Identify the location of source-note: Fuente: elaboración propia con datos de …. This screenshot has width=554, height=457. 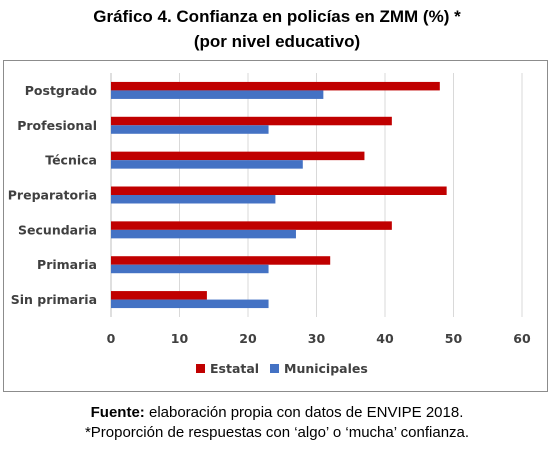
(277, 412).